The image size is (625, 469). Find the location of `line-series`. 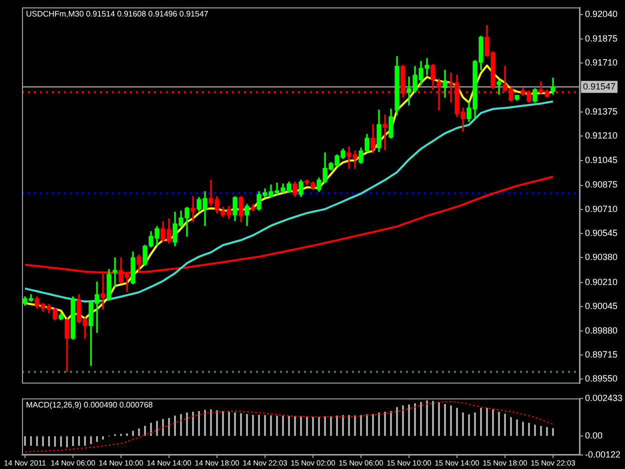

line-series is located at coordinates (289, 426).